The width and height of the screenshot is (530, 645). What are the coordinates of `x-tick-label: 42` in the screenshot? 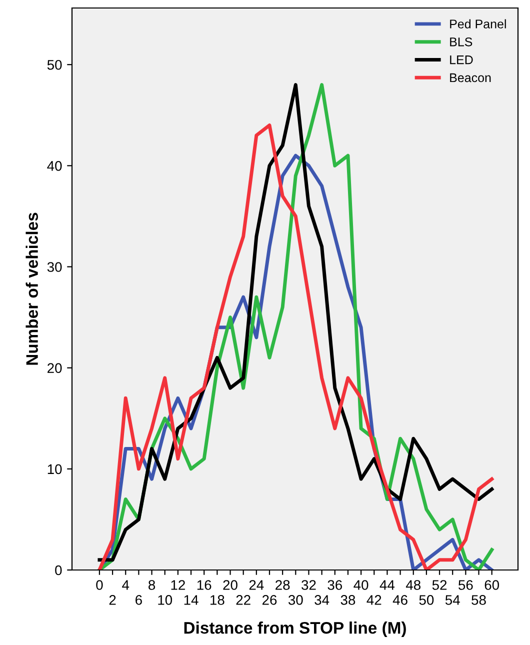 It's located at (374, 600).